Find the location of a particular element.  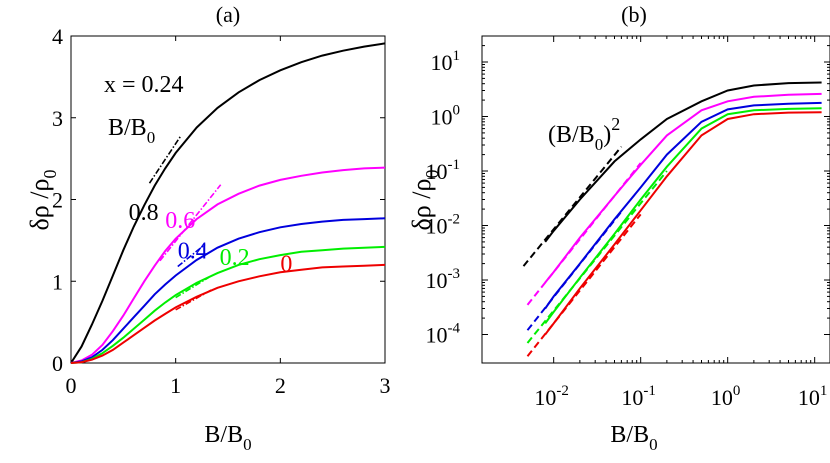

panel-b-xlabel: B/B0 is located at coordinates (633, 438).